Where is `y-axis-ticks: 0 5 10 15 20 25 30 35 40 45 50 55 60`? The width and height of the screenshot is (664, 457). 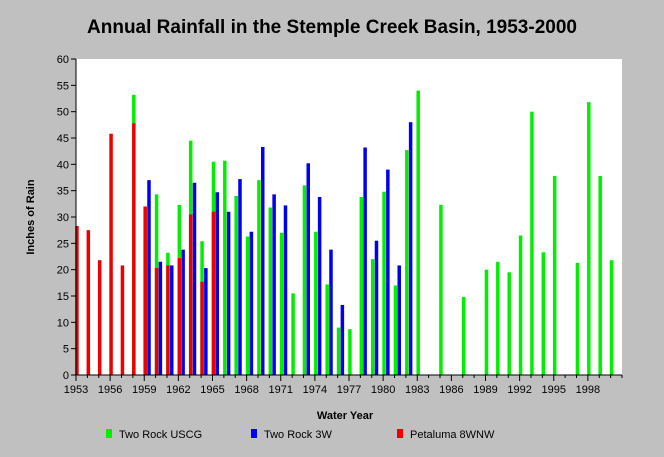
y-axis-ticks: 0 5 10 15 20 25 30 35 40 45 50 55 60 is located at coordinates (66, 218).